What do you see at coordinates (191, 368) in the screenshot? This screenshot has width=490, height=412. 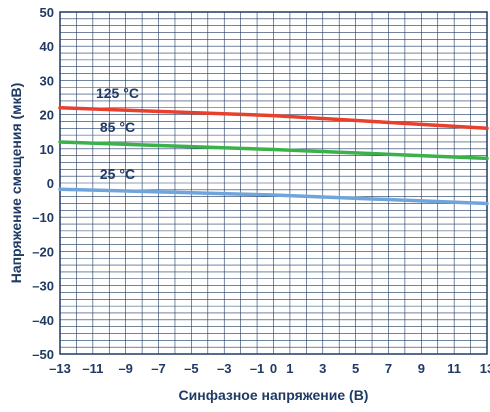 I see `x-tick-label: –5` at bounding box center [191, 368].